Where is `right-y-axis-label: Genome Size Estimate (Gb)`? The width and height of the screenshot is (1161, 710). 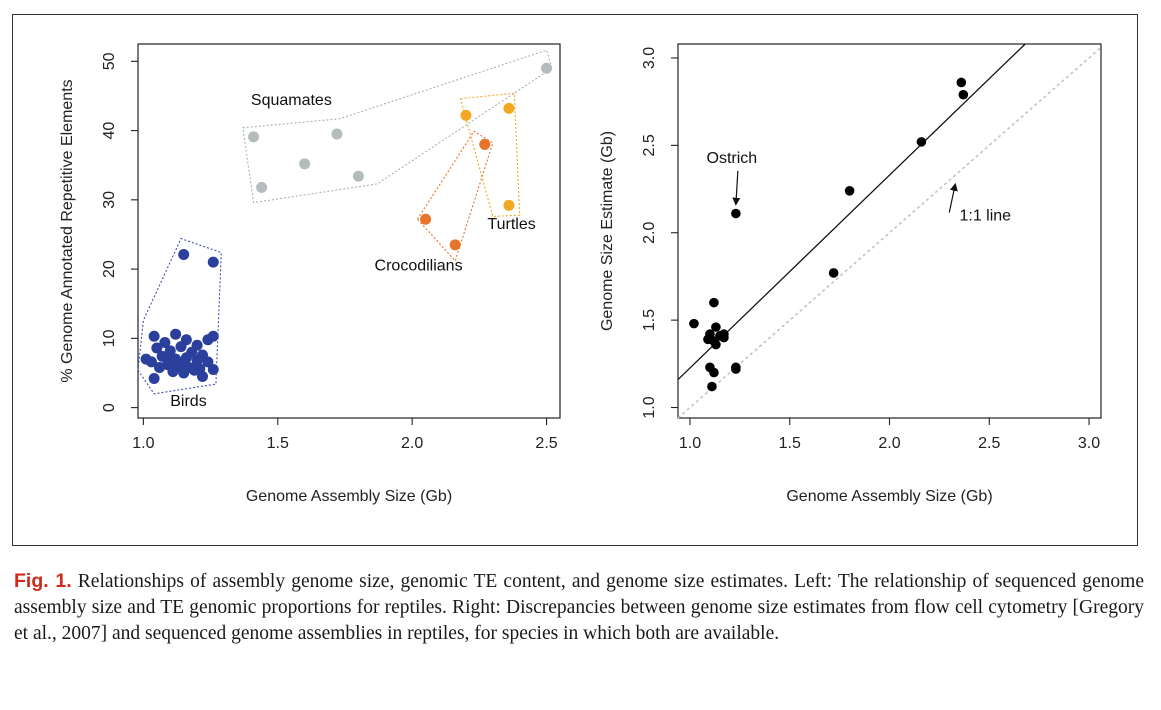 right-y-axis-label: Genome Size Estimate (Gb) is located at coordinates (607, 231).